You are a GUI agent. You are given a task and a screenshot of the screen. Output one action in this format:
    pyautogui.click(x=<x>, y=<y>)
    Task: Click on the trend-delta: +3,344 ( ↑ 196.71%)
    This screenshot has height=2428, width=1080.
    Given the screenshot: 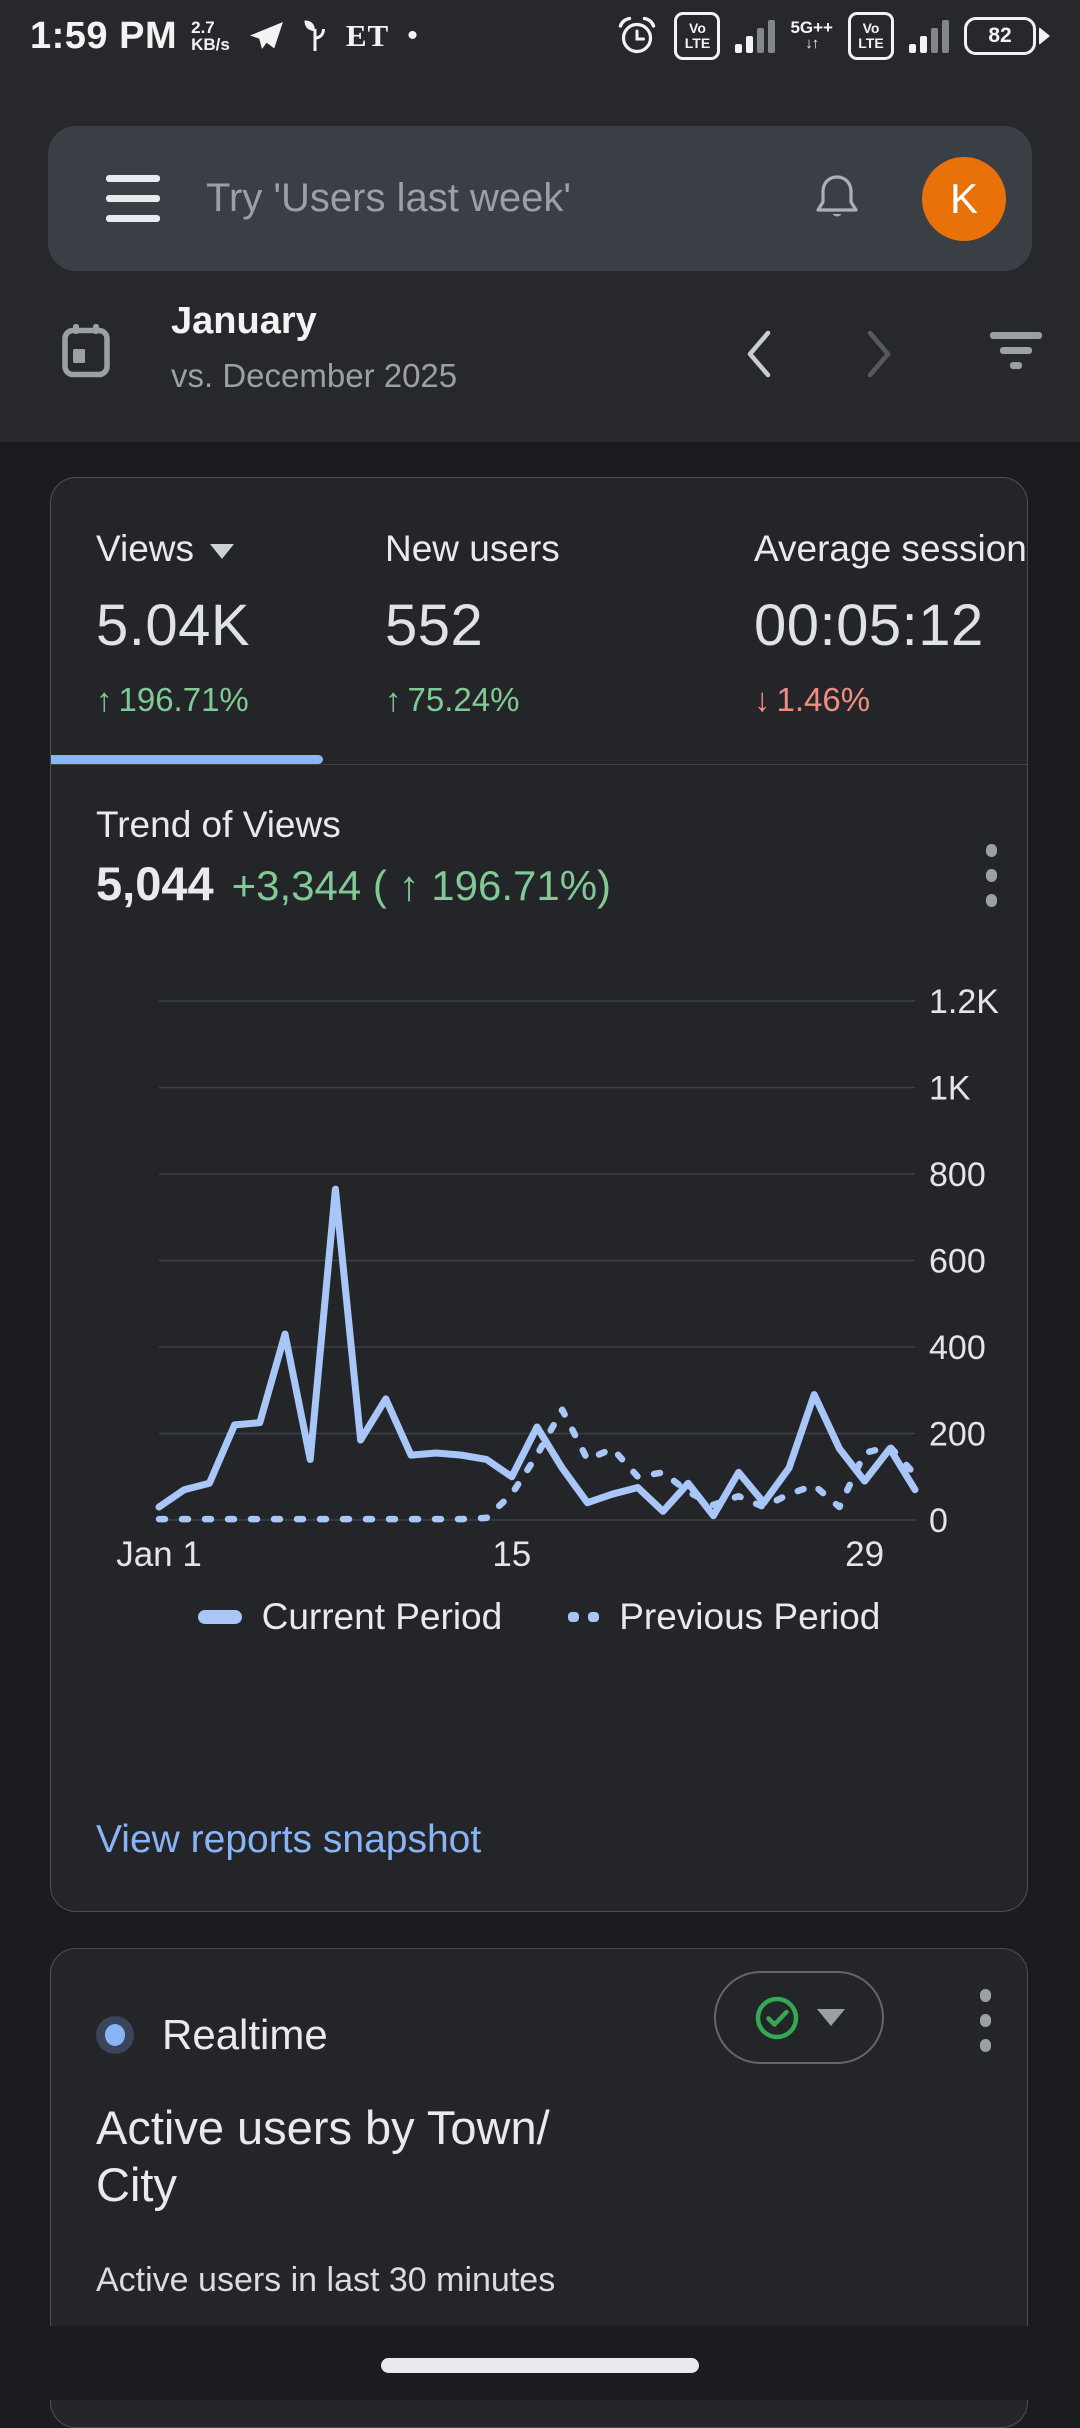 What is the action you would take?
    pyautogui.click(x=421, y=885)
    